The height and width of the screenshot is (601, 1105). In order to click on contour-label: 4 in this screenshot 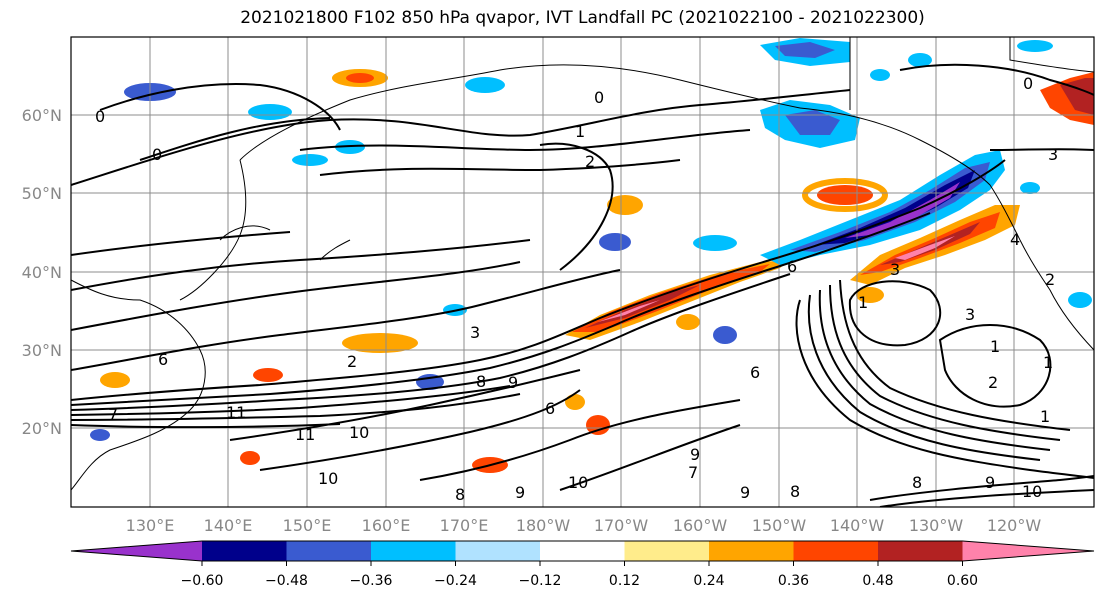, I will do `click(1015, 239)`.